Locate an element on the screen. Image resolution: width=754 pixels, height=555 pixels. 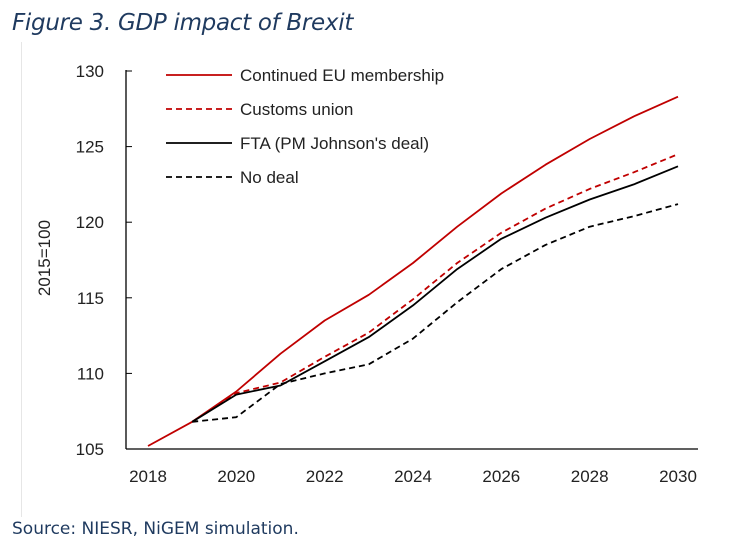
source-note: Source: NIESR, NiGEM simulation. is located at coordinates (155, 529).